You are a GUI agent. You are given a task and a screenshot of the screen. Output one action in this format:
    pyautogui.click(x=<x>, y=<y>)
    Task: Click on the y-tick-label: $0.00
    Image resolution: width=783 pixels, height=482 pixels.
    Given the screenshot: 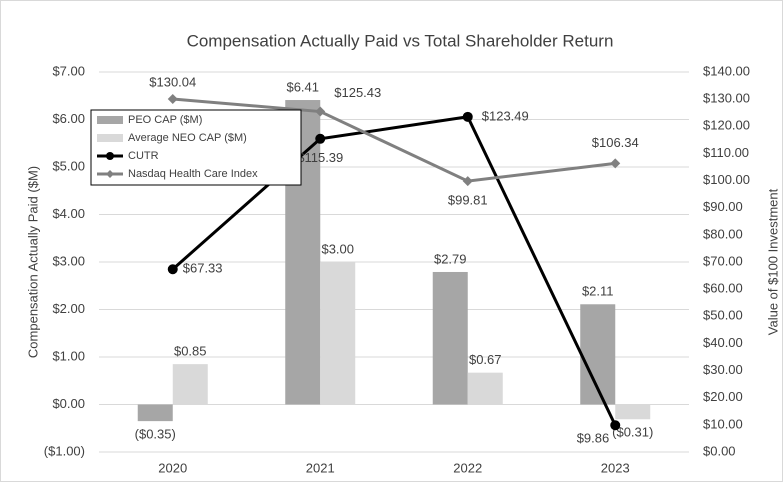 What is the action you would take?
    pyautogui.click(x=68, y=403)
    